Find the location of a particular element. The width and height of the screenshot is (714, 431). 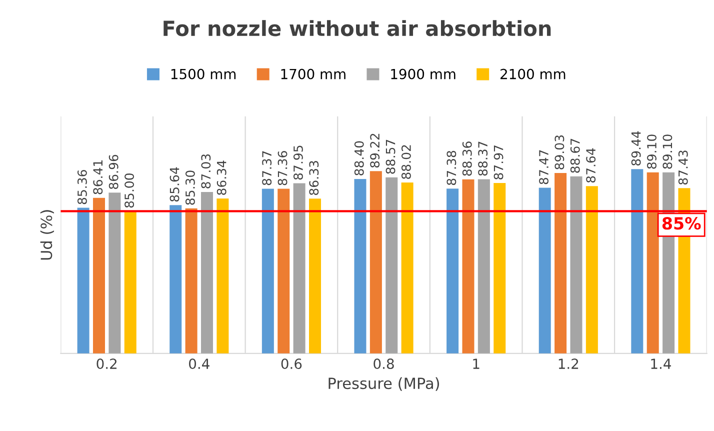

x-tick-label: 1.2 is located at coordinates (568, 363).